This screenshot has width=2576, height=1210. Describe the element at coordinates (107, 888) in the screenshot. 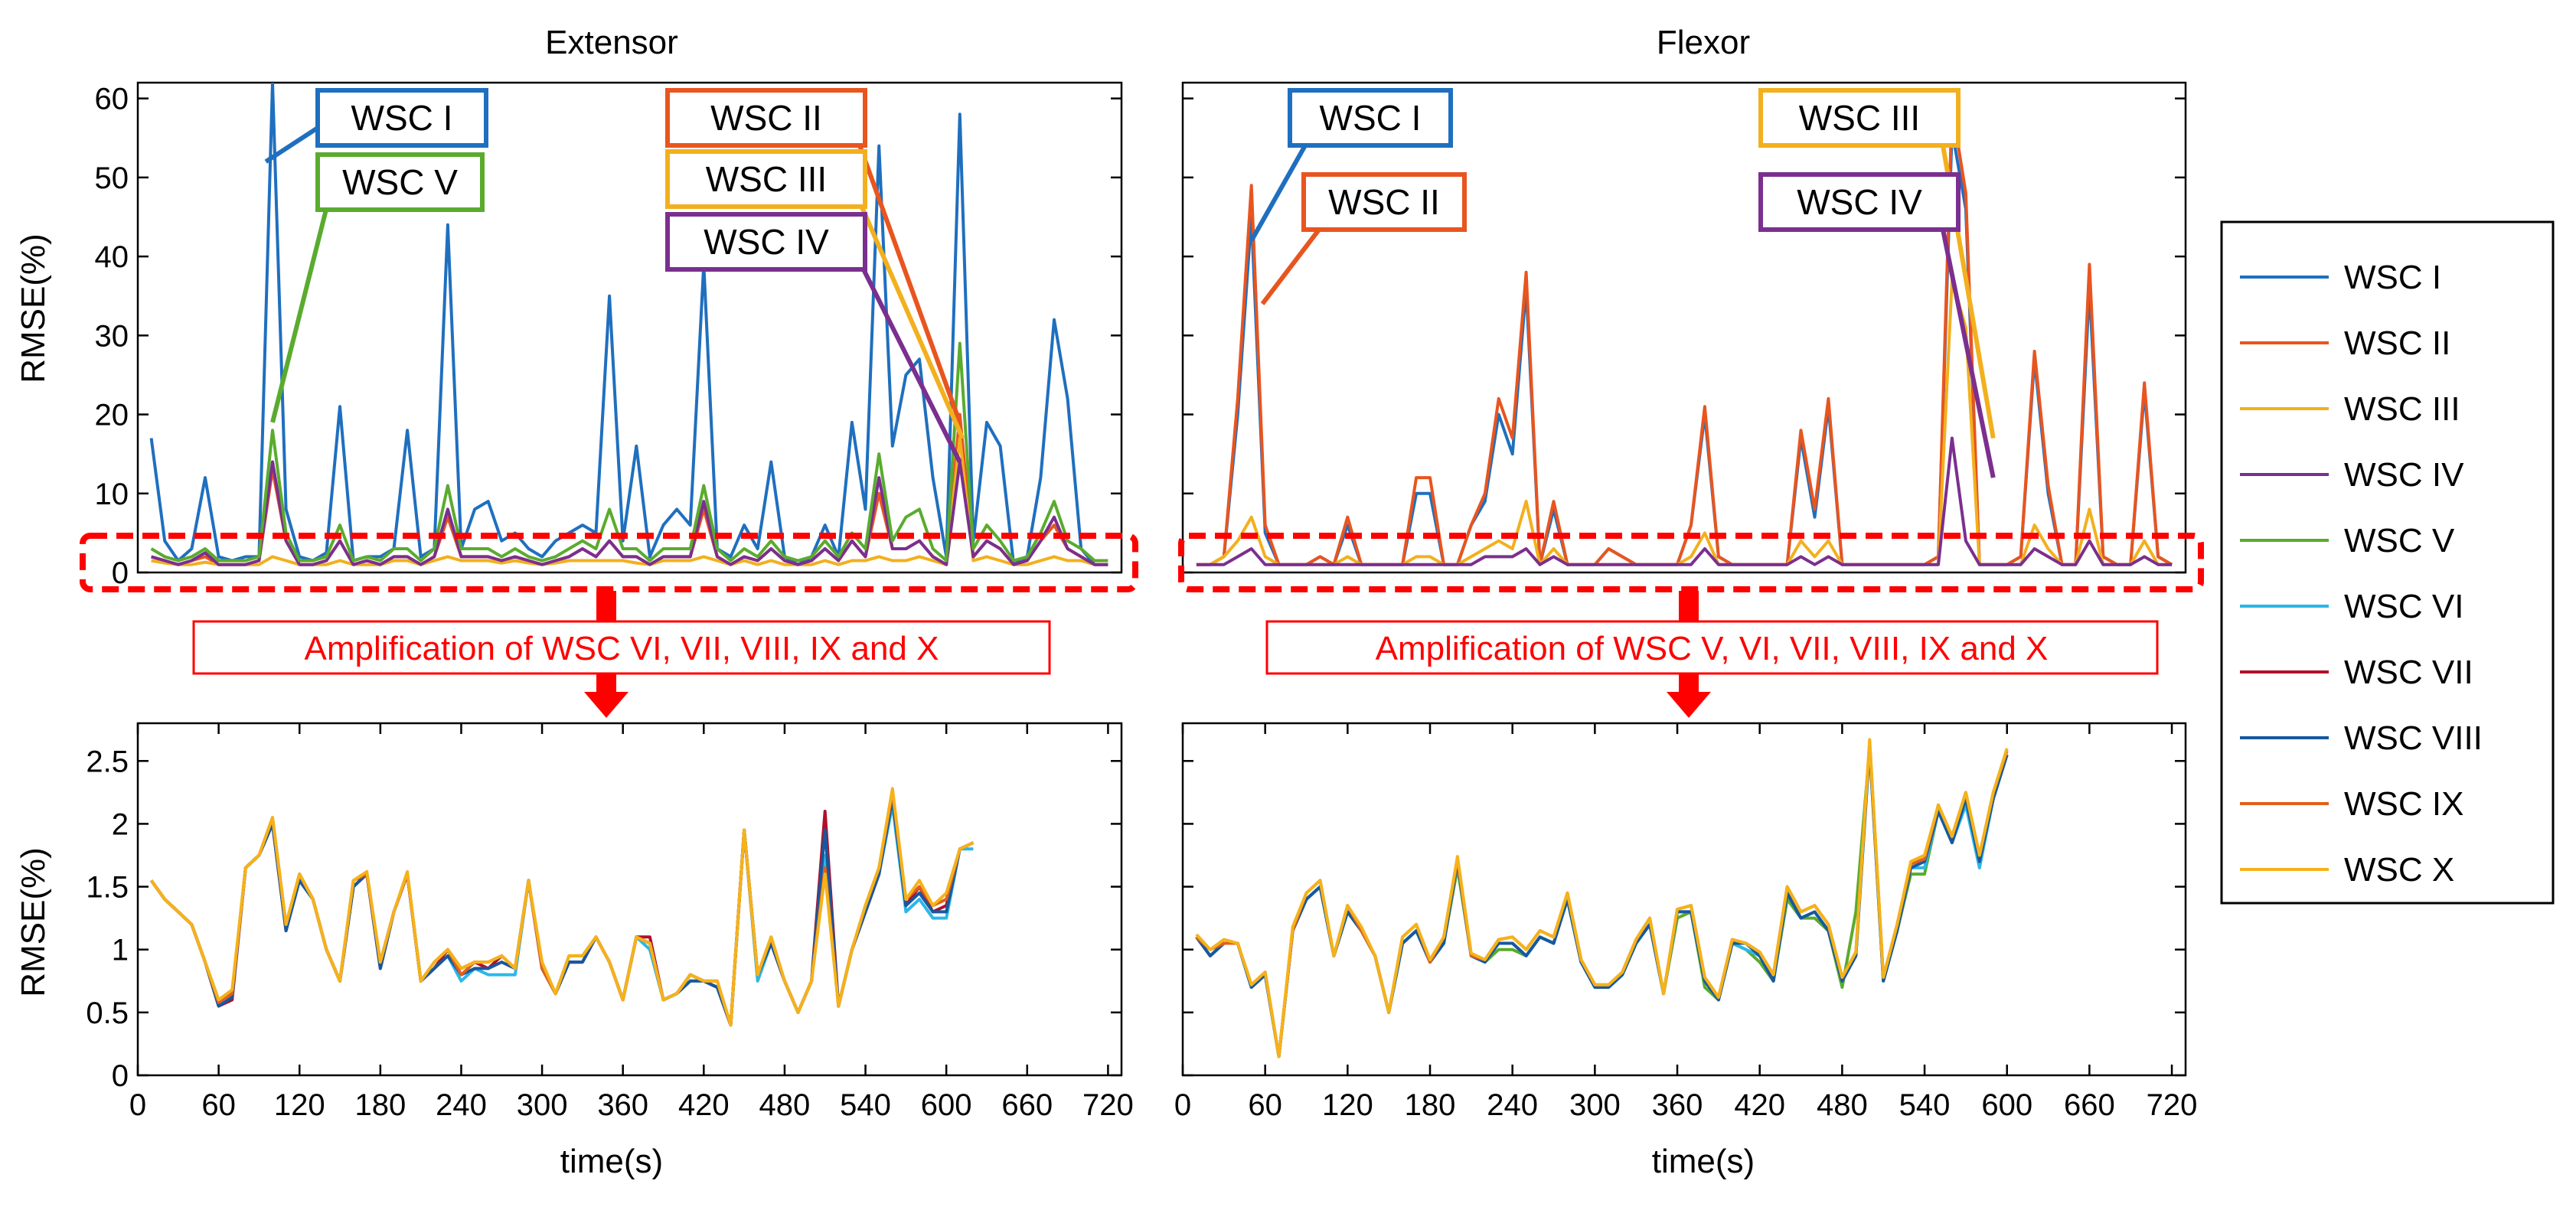

I see `y-tick-label: 1.5` at that location.